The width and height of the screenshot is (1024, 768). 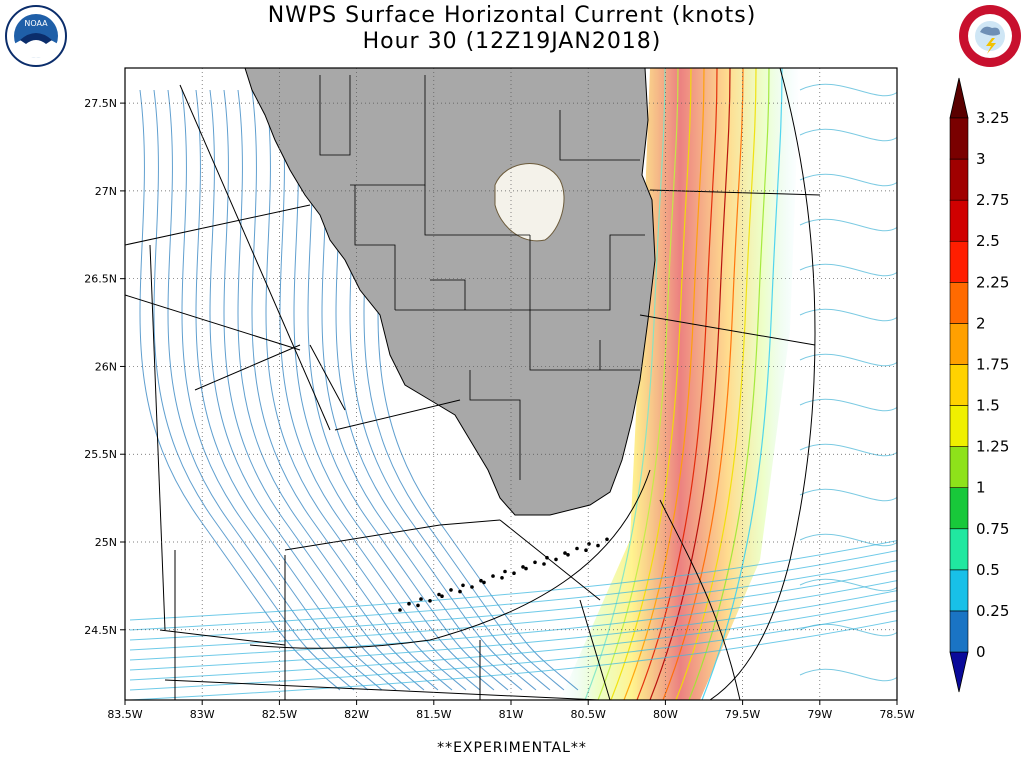 I want to click on lat-tick-label: 24.5N, so click(x=100, y=630).